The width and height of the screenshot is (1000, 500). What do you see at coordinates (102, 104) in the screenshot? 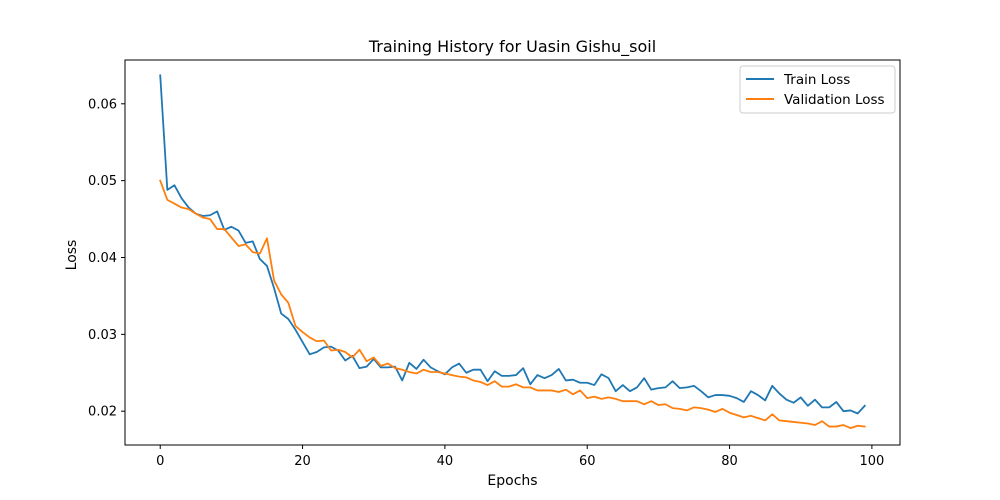
I see `y-tick-label: 0.06` at bounding box center [102, 104].